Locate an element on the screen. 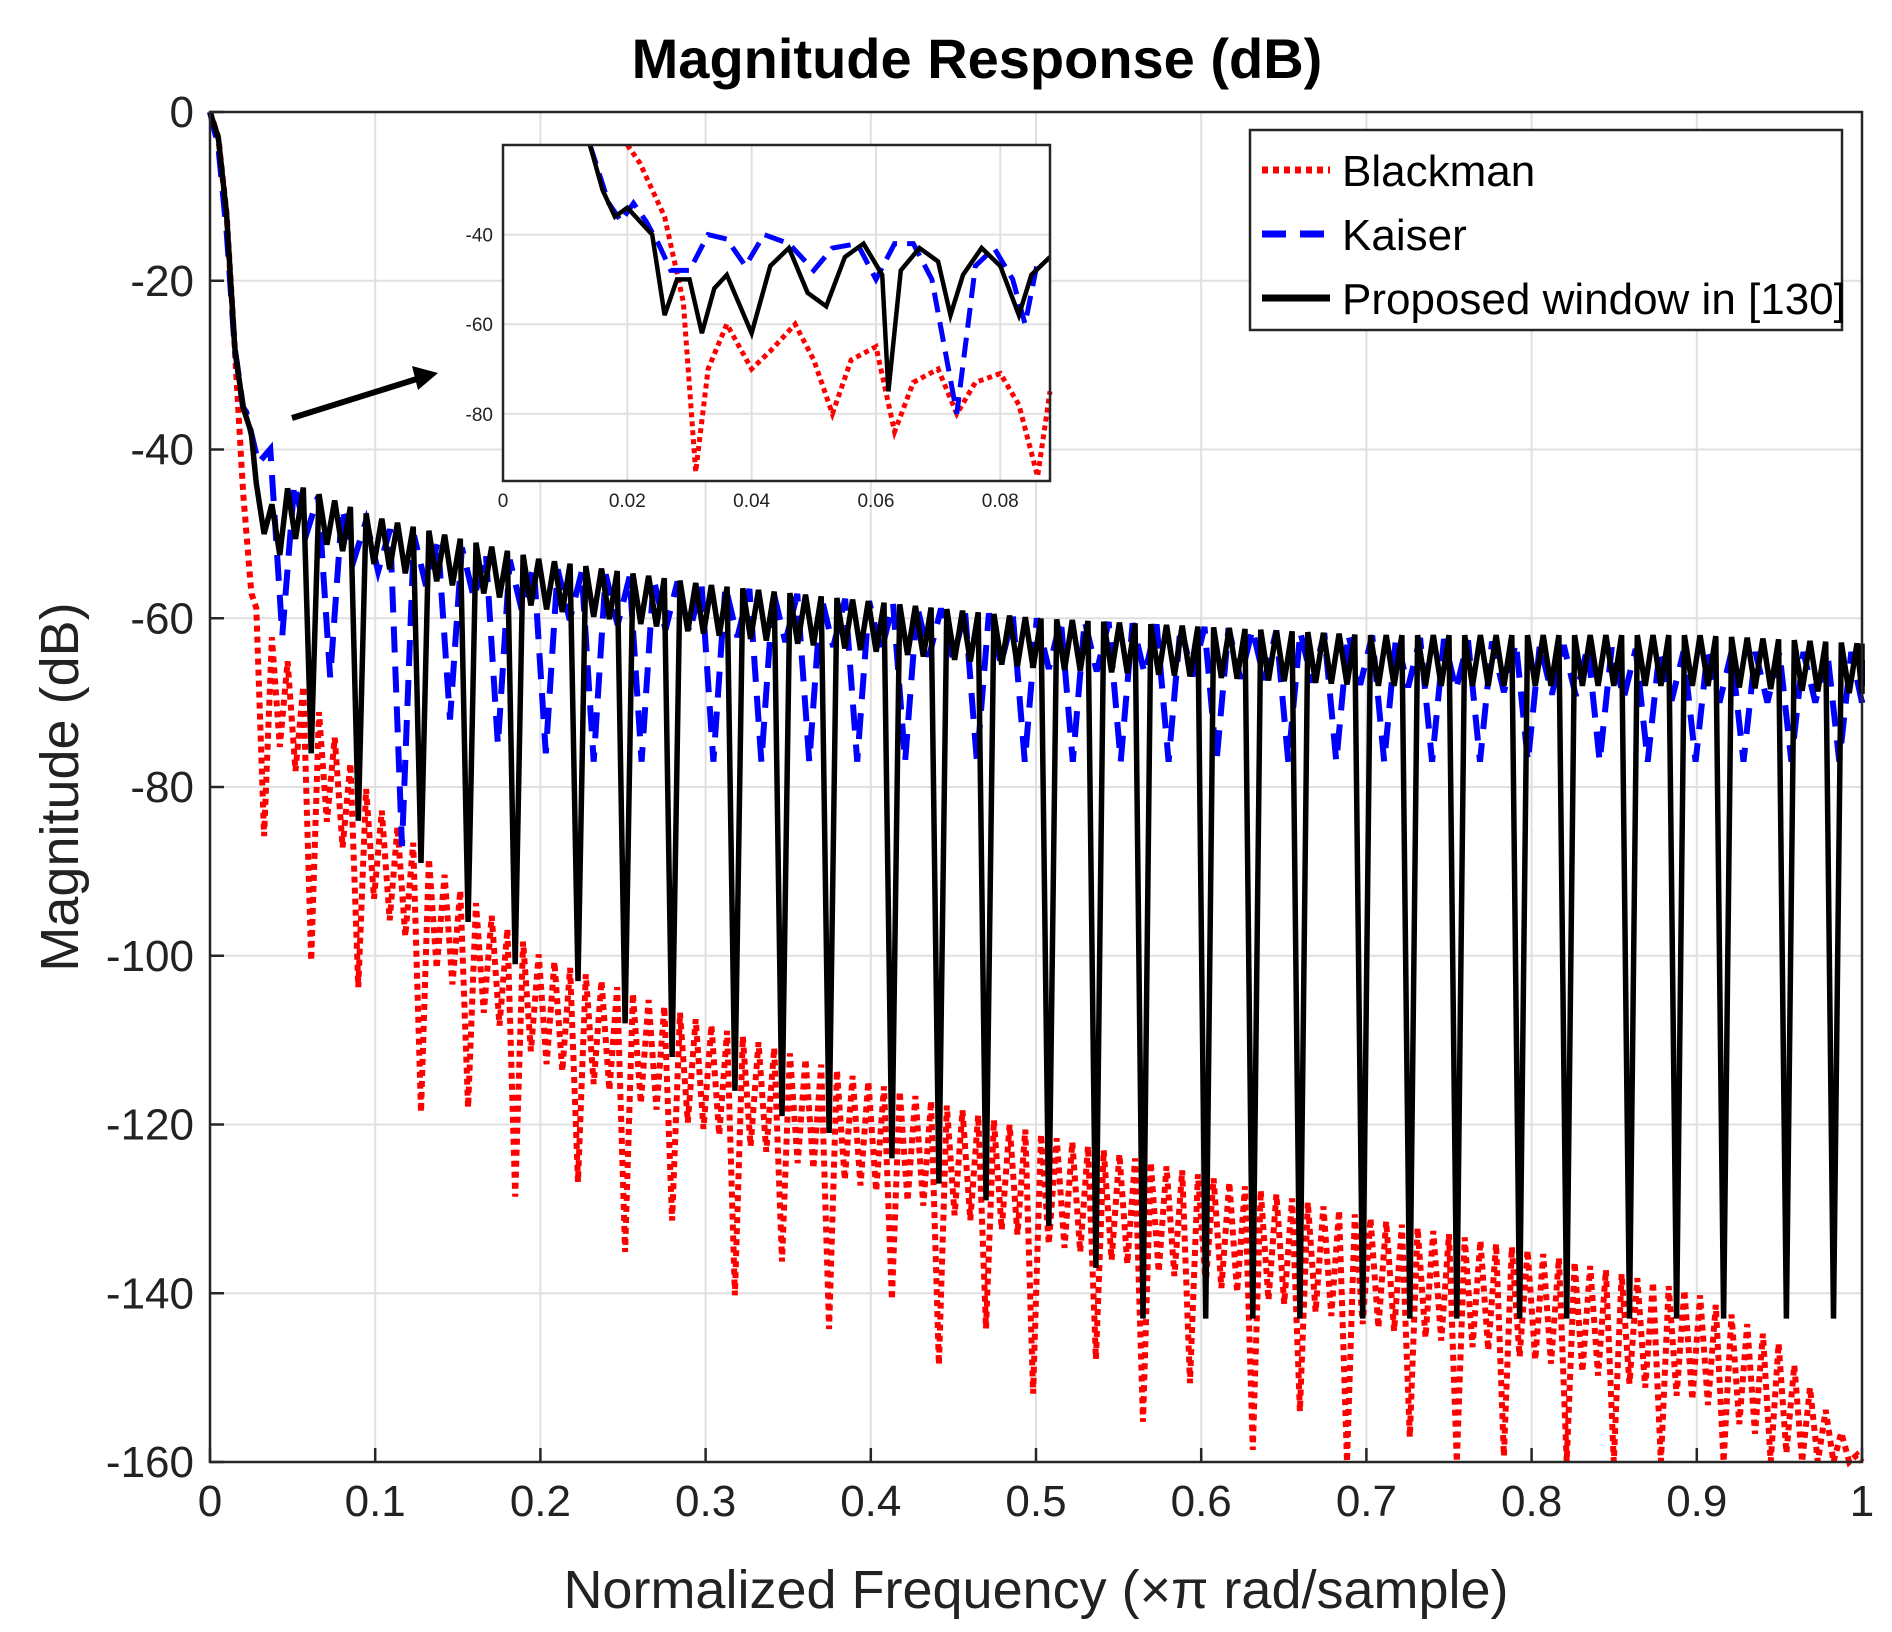  y-tick-label: -120 is located at coordinates (150, 1125).